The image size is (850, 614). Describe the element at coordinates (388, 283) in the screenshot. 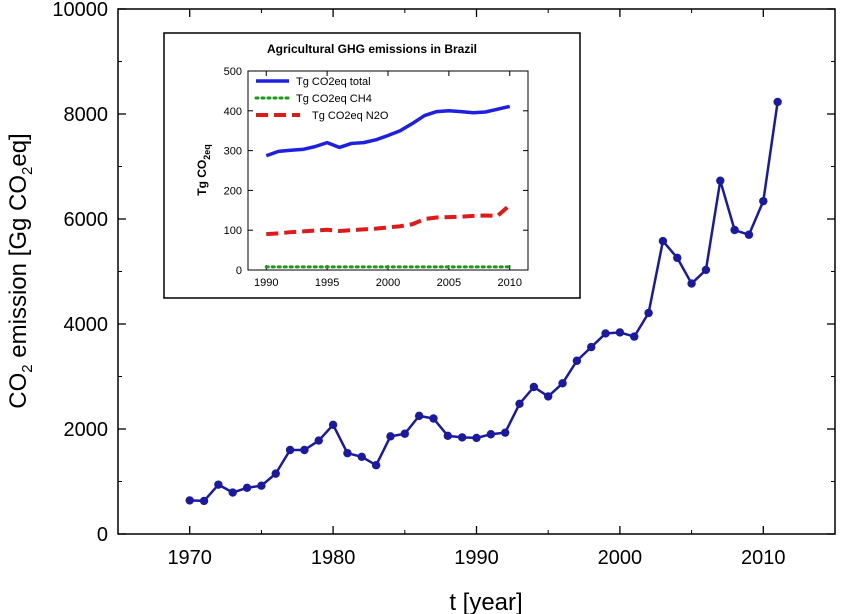

I see `inset-x-tick-label: 2000` at that location.